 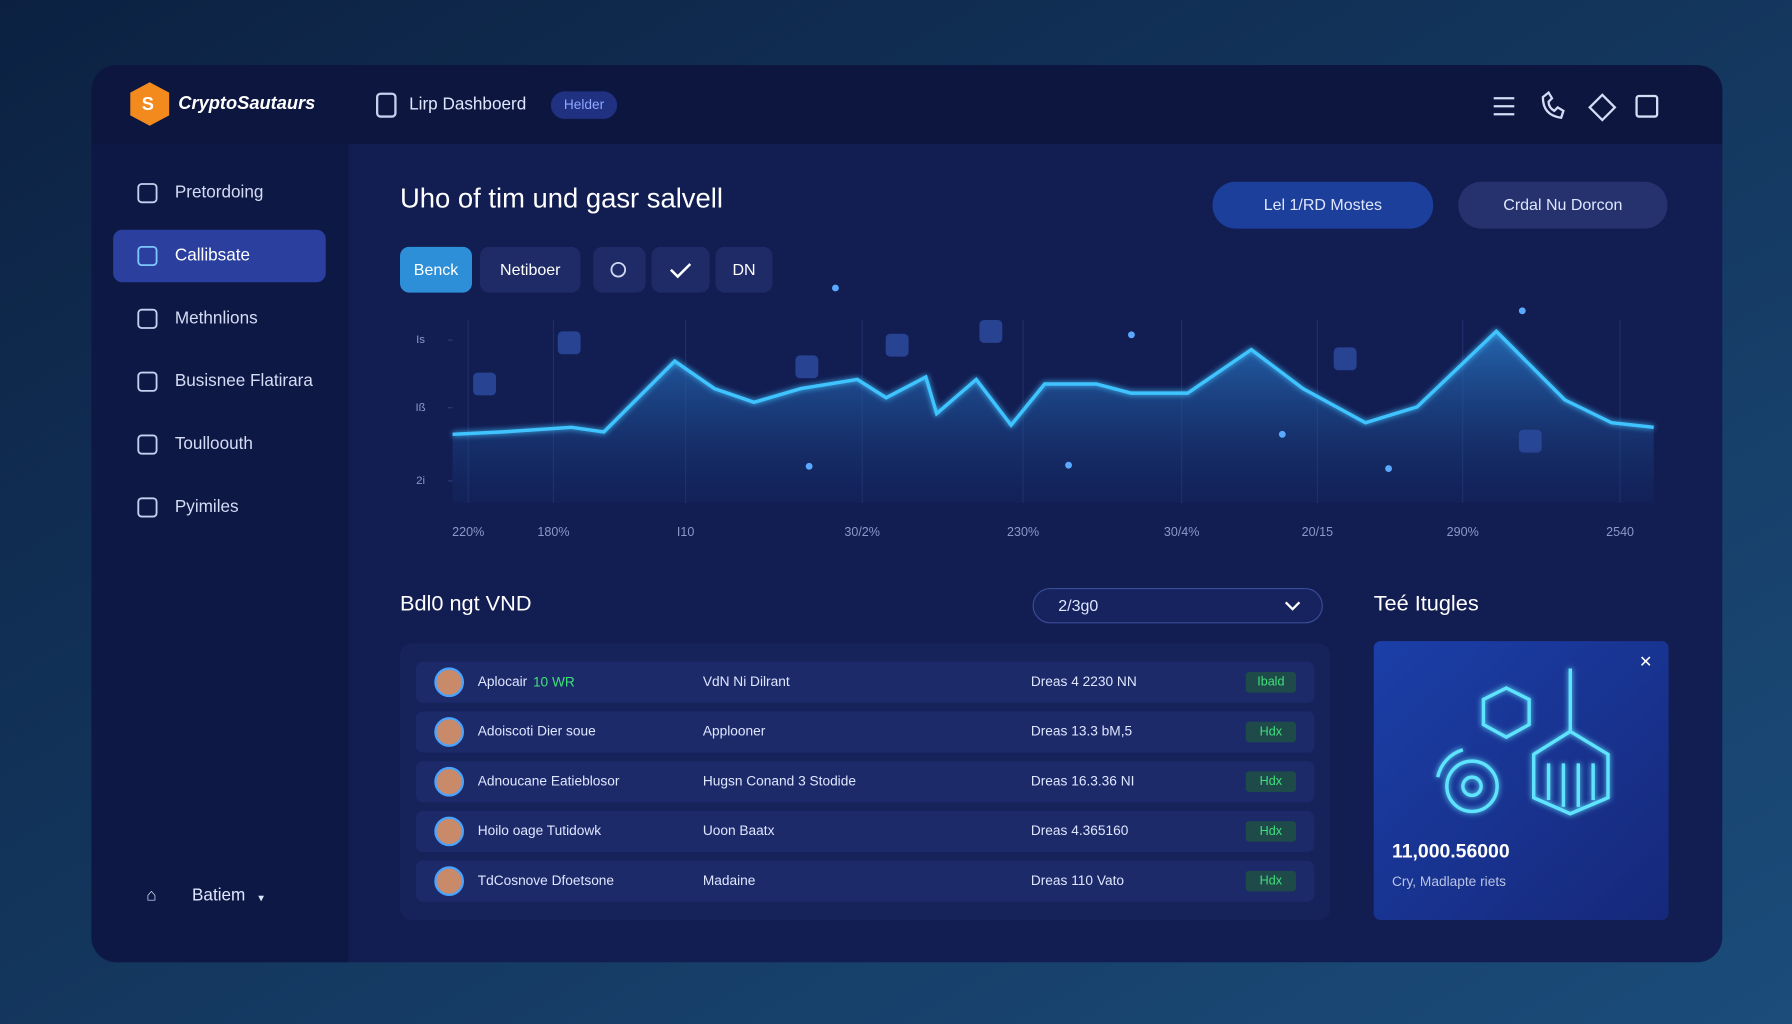 I want to click on tab-icon-check, so click(x=680, y=269).